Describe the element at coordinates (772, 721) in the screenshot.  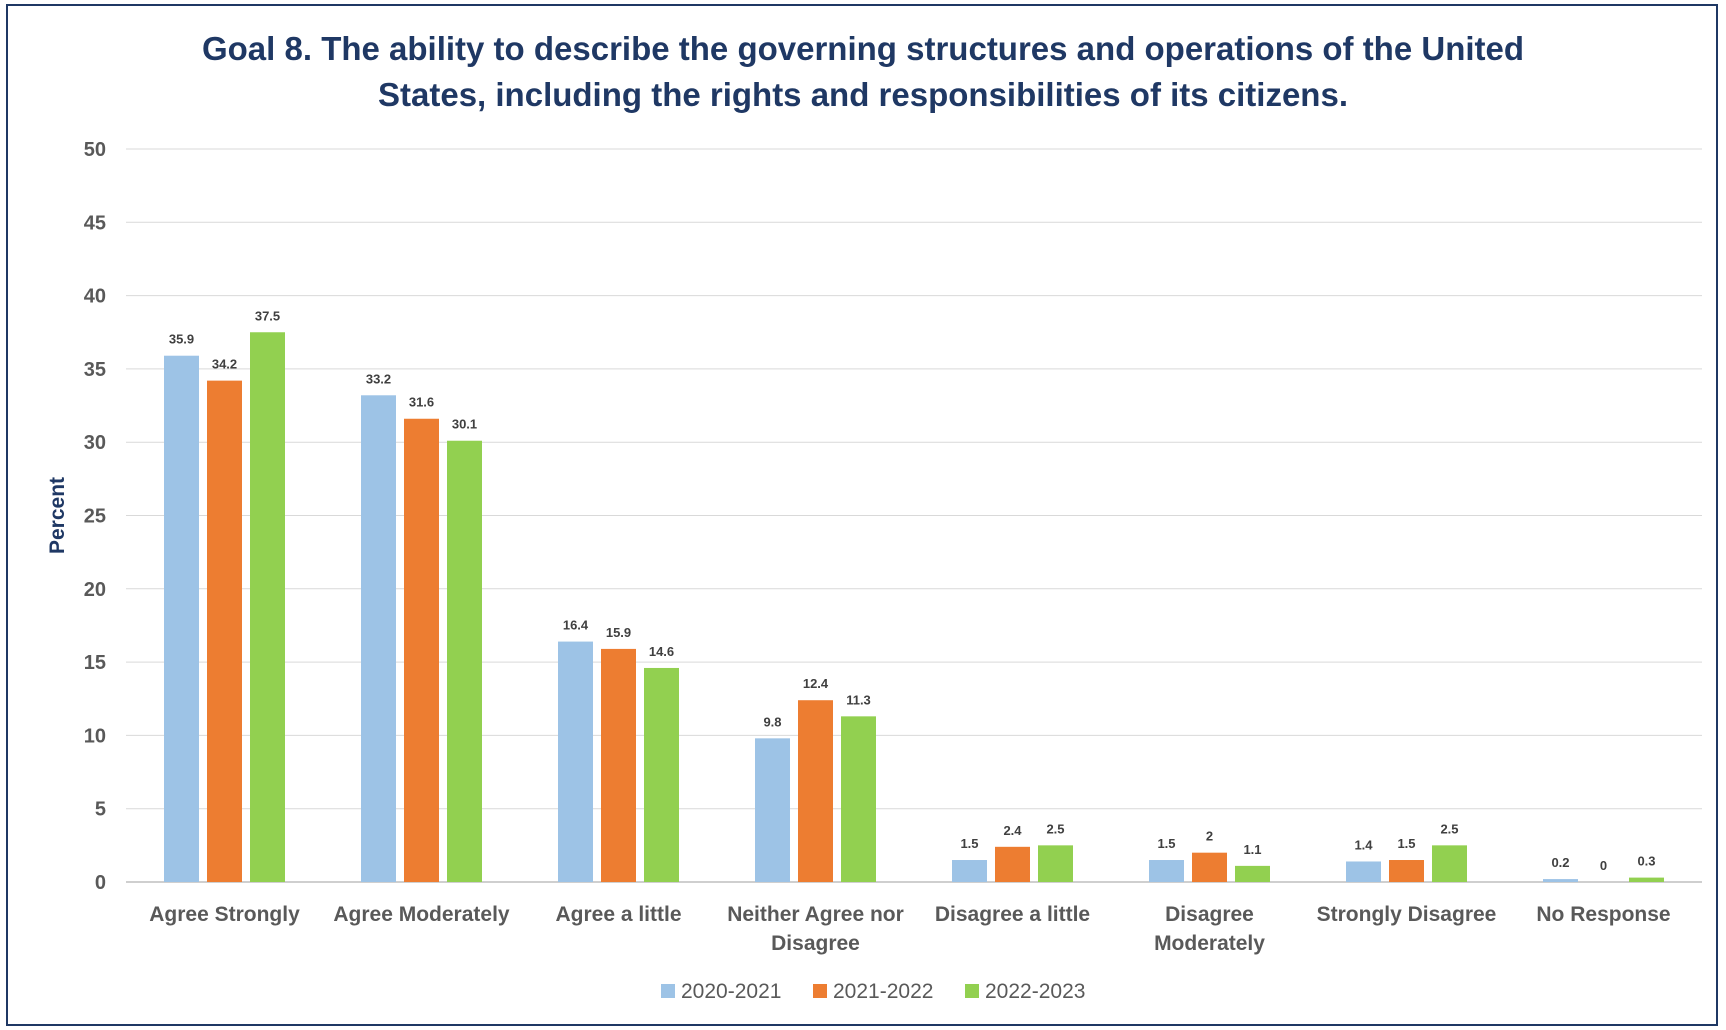
I see `data-label: 9.8` at that location.